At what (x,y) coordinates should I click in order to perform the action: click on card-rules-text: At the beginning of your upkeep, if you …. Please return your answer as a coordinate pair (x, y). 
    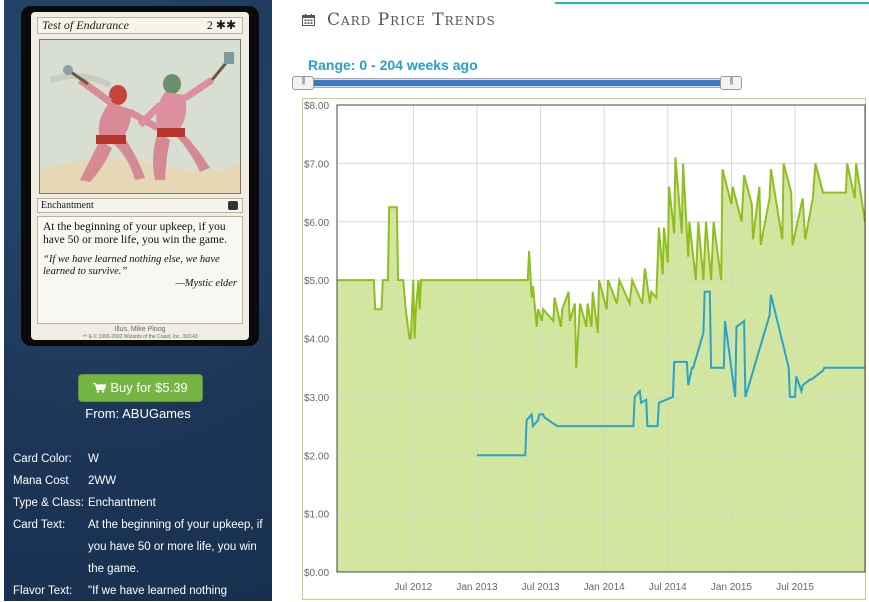
    Looking at the image, I should click on (135, 233).